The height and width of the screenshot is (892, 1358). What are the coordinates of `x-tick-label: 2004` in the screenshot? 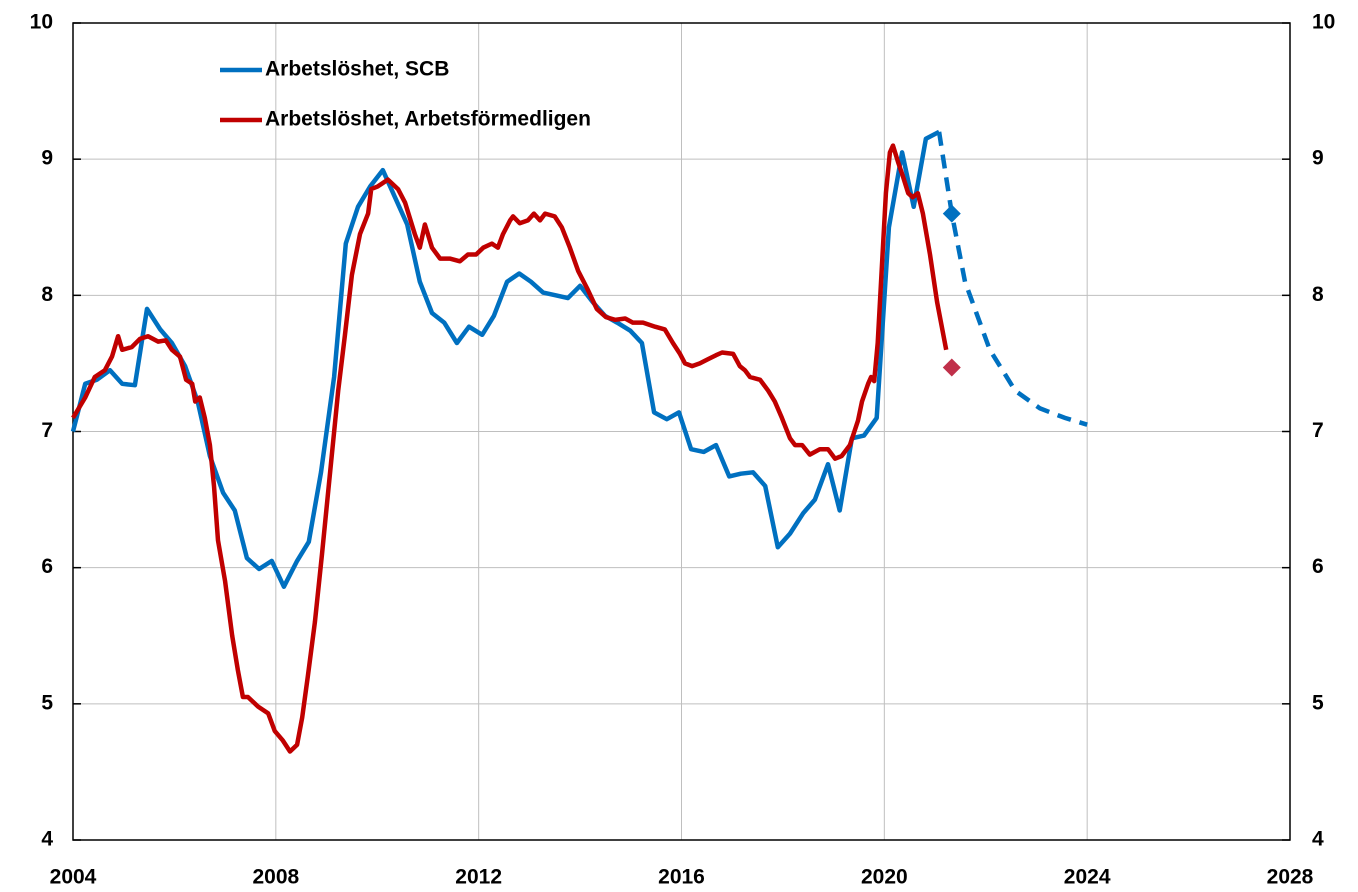 It's located at (73, 877).